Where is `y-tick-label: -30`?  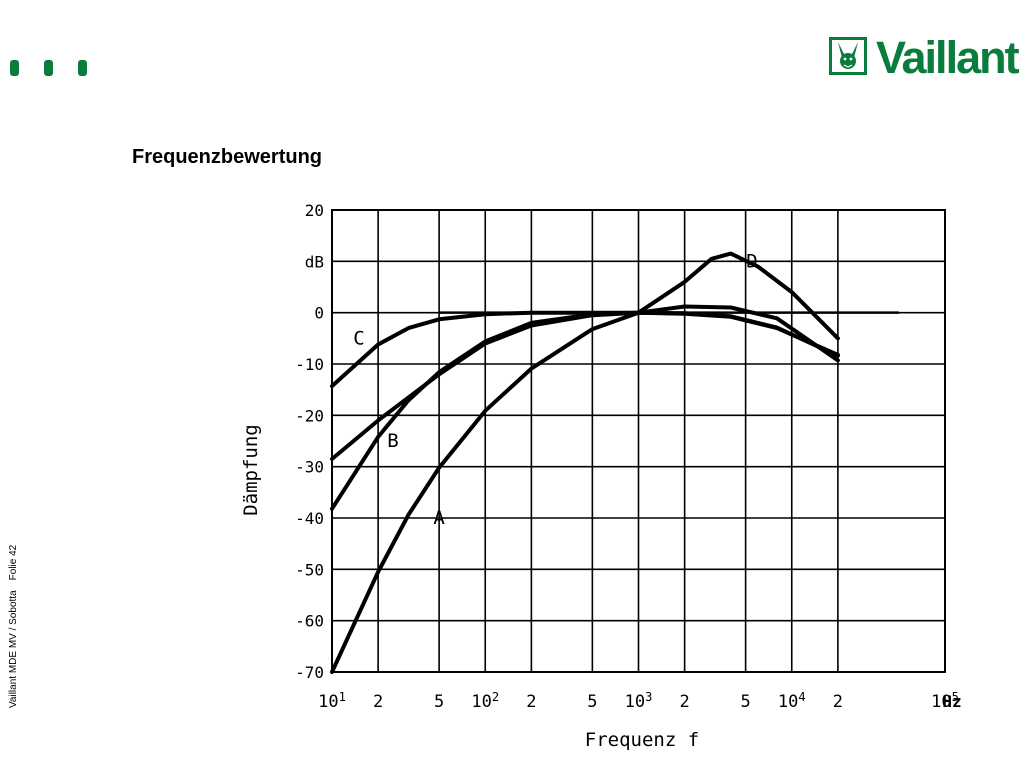 y-tick-label: -30 is located at coordinates (309, 467).